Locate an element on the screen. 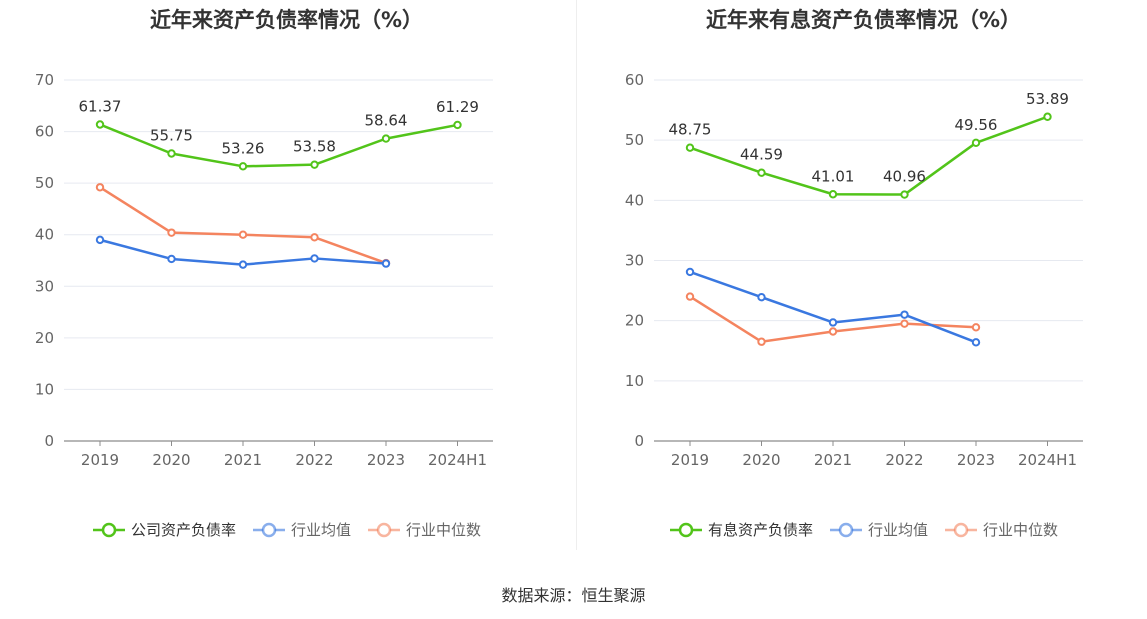 The image size is (1147, 619). data-label: 49.56 is located at coordinates (976, 125).